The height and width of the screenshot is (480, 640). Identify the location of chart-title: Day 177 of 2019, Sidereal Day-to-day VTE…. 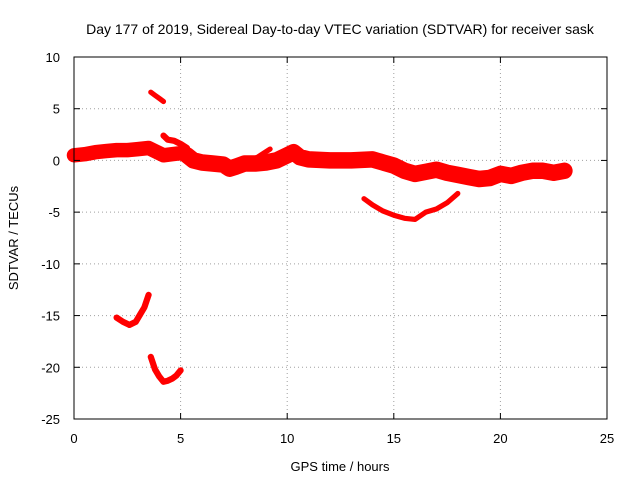
(340, 29).